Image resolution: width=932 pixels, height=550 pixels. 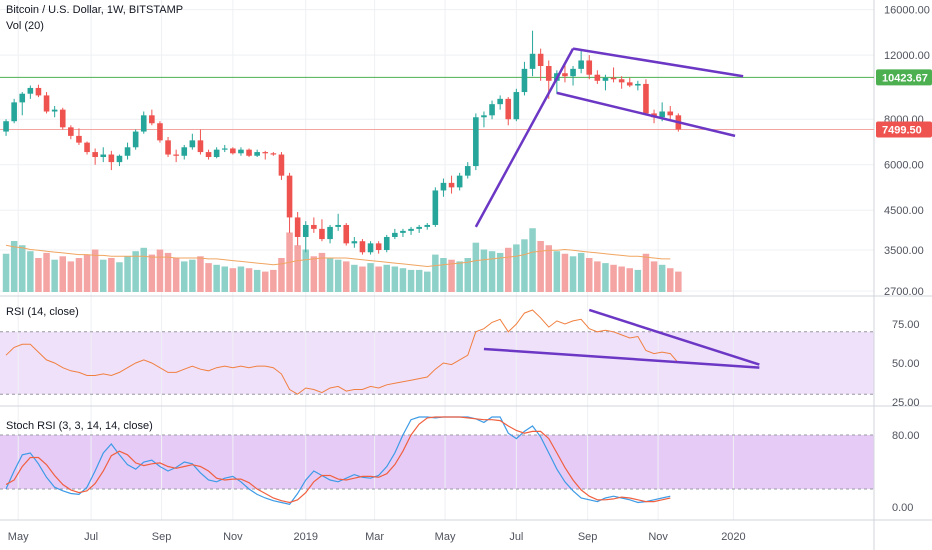 What do you see at coordinates (658, 537) in the screenshot?
I see `time-tick-label: Nov` at bounding box center [658, 537].